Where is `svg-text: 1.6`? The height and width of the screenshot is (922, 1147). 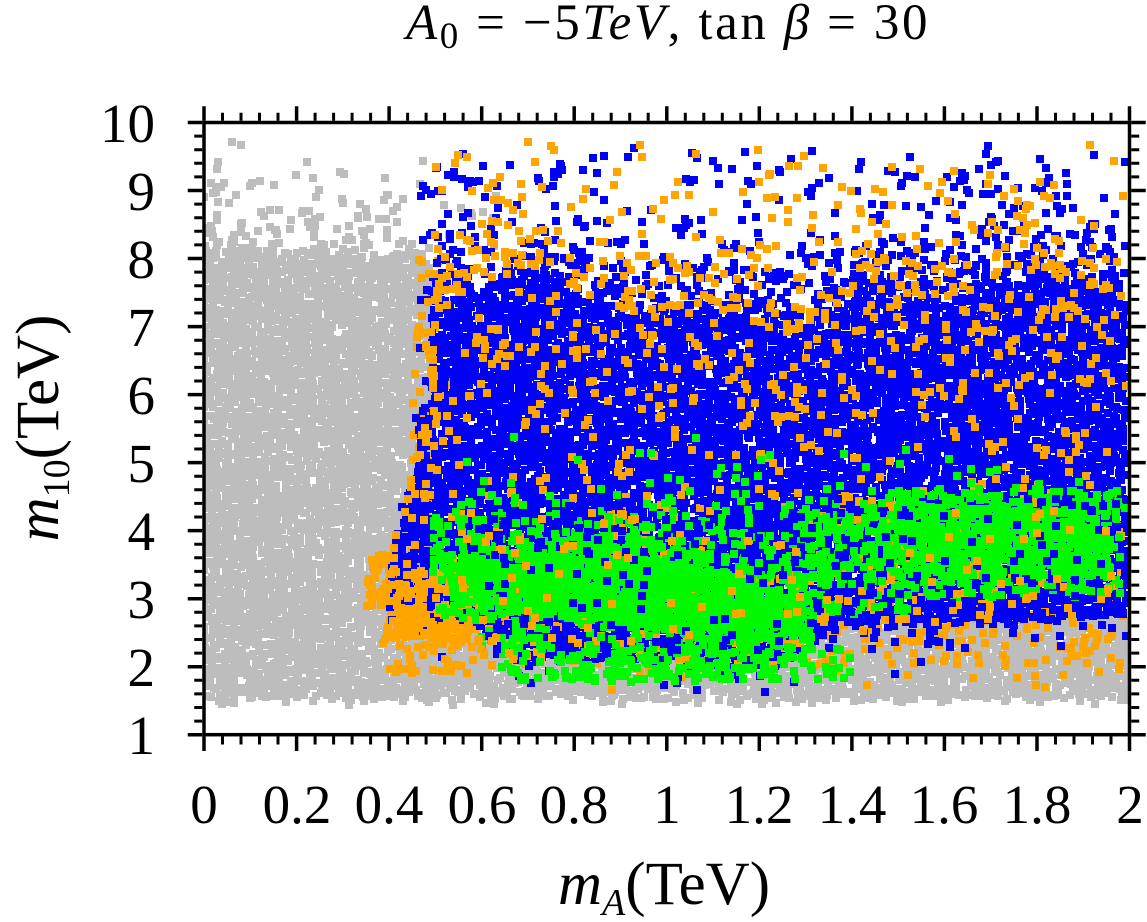
svg-text: 1.6 is located at coordinates (944, 804).